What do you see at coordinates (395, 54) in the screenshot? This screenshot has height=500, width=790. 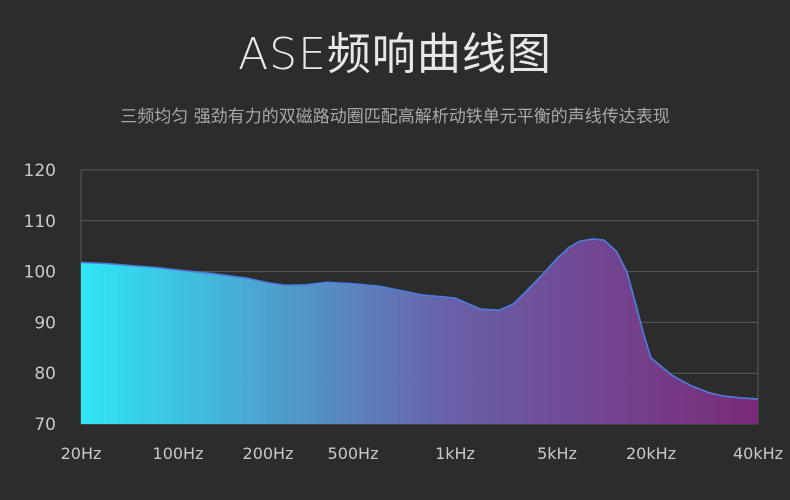 I see `page-title: ASE频响曲线图` at bounding box center [395, 54].